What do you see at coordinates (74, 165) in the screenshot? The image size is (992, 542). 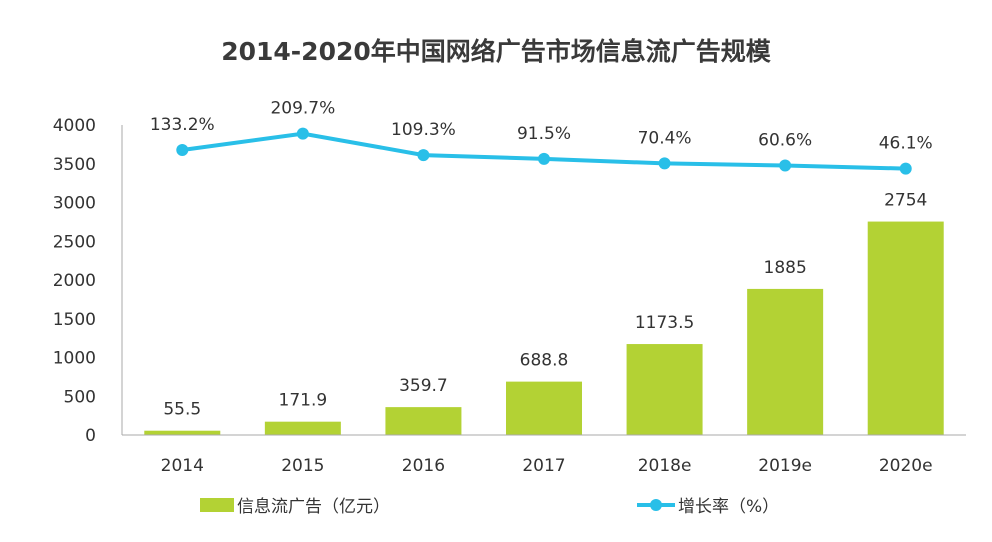 I see `y-tick-label: 3500` at bounding box center [74, 165].